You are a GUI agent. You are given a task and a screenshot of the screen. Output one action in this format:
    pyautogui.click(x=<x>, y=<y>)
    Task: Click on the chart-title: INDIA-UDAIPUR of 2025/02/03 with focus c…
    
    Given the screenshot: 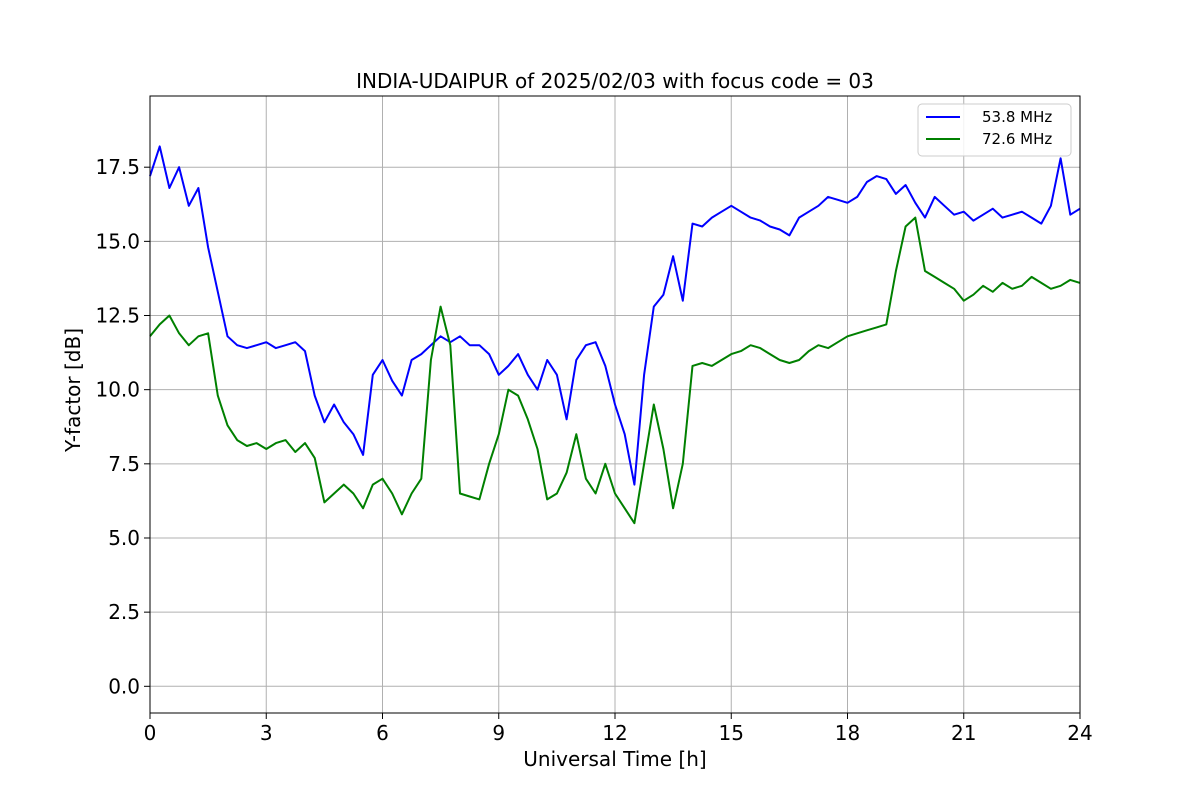 What is the action you would take?
    pyautogui.click(x=615, y=81)
    